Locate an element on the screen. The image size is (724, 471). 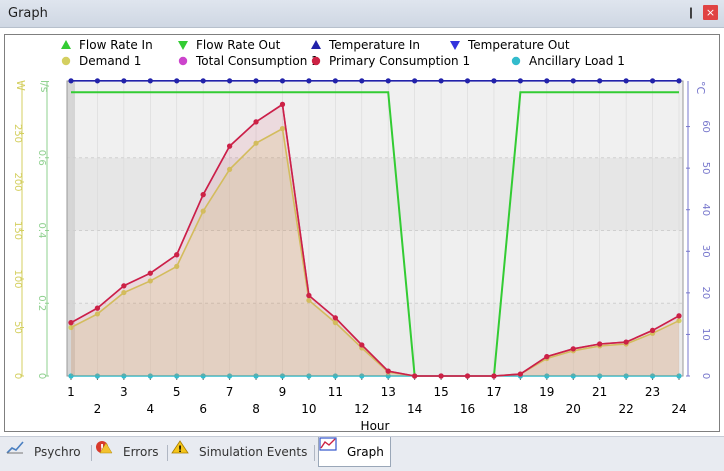
x-tick-label: 24 is located at coordinates (678, 409).